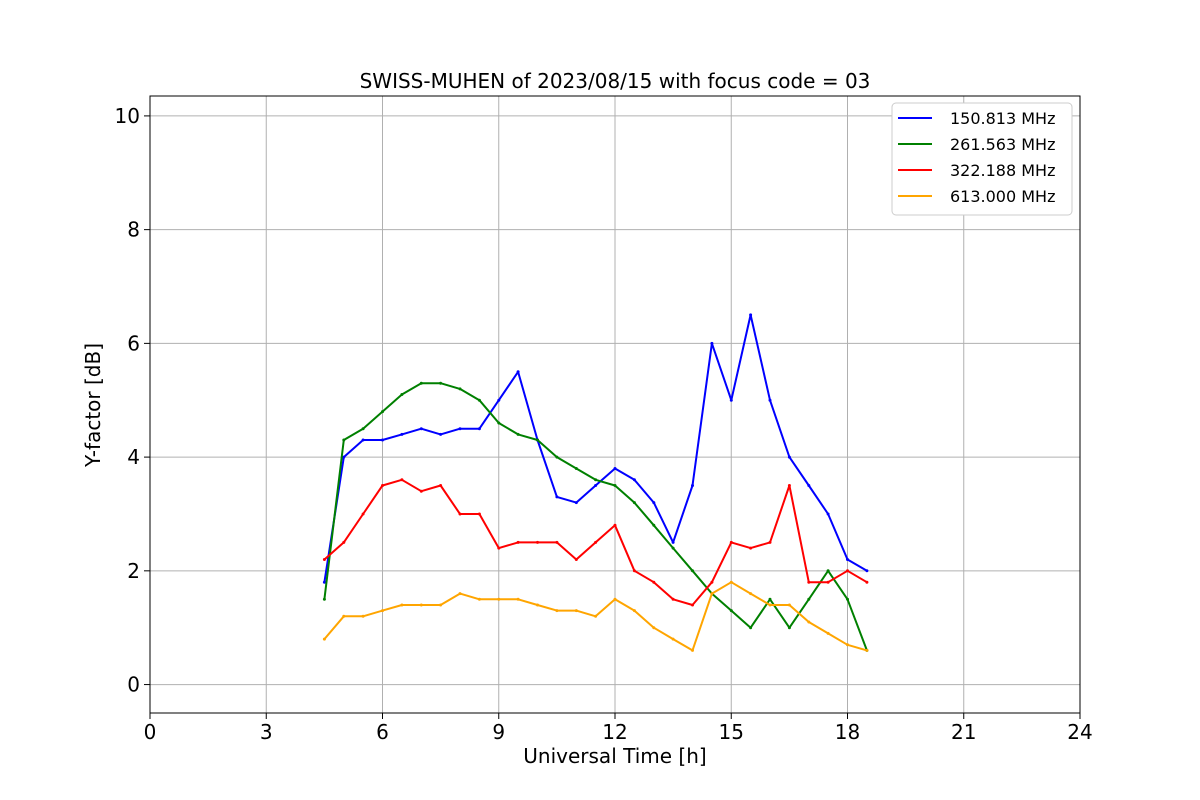 The height and width of the screenshot is (800, 1200). What do you see at coordinates (963, 732) in the screenshot?
I see `x-tick-label: 21` at bounding box center [963, 732].